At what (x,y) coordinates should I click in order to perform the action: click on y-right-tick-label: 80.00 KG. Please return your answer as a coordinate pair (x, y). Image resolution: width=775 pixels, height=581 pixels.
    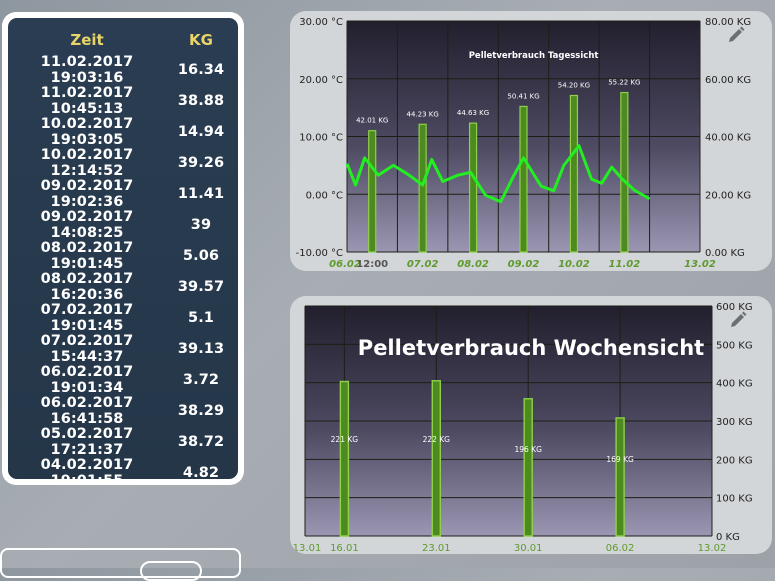
    Looking at the image, I should click on (728, 22).